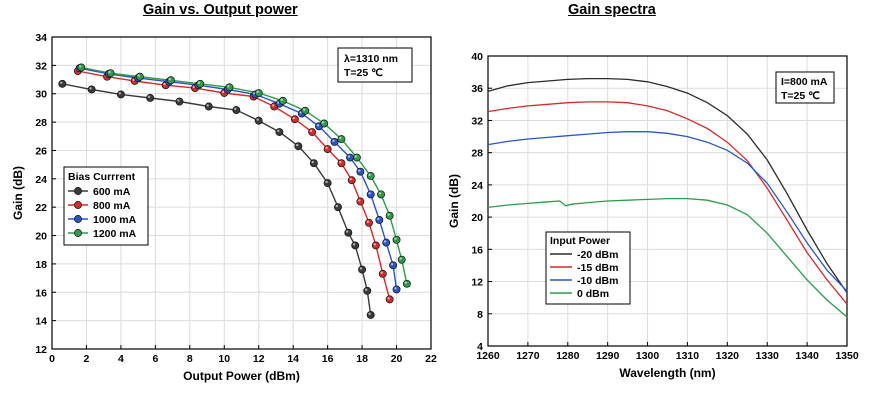  I want to click on chart2-ytick-label: 24, so click(477, 186).